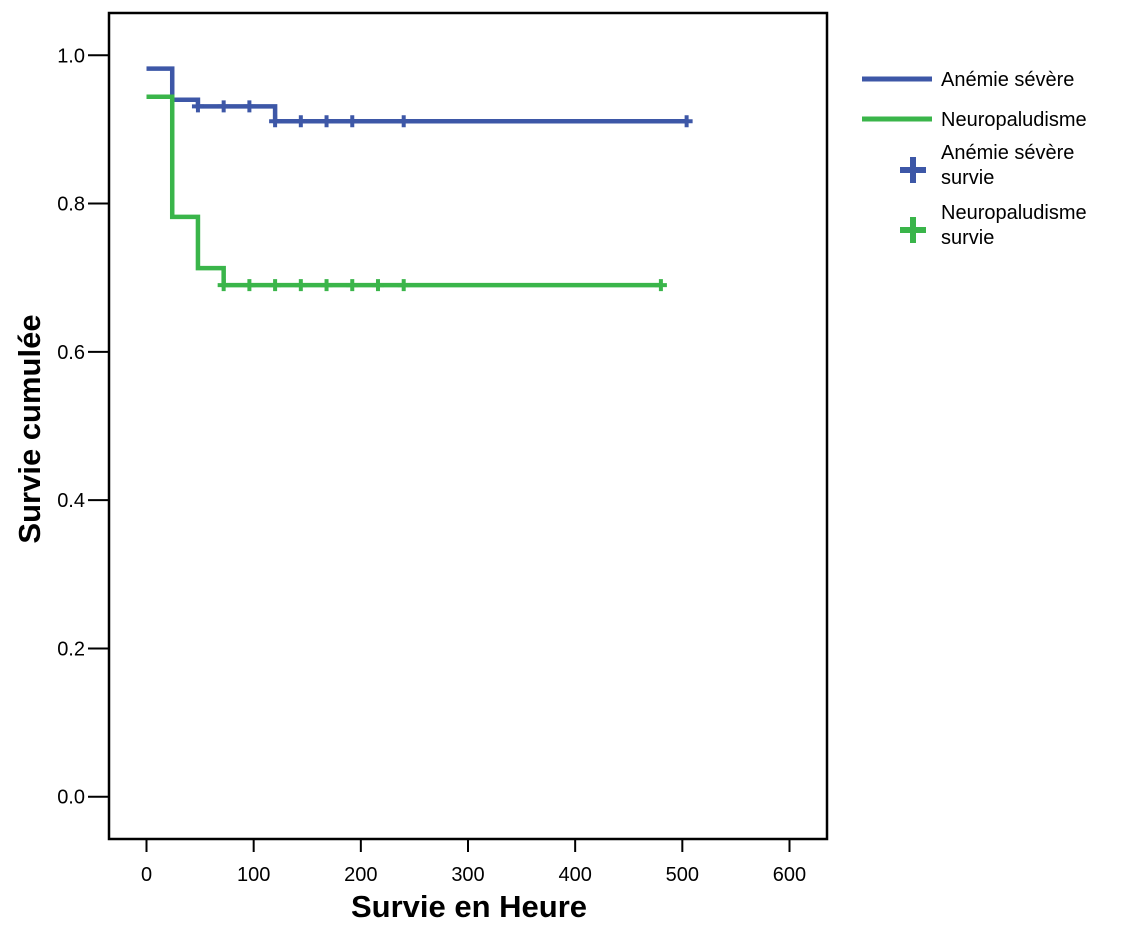  I want to click on x-tick-label: 0, so click(146, 875).